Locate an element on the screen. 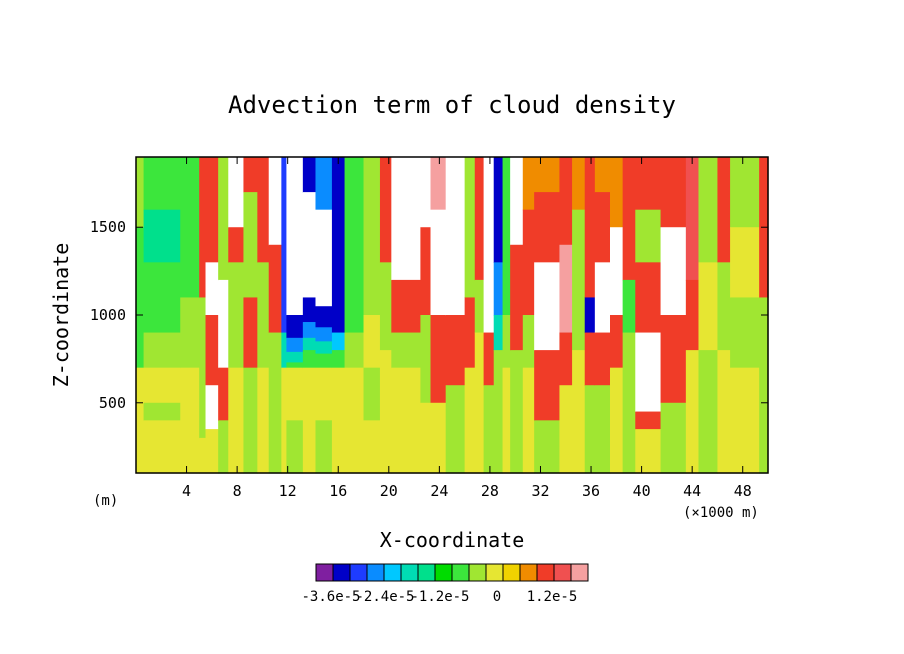 This screenshot has height=654, width=904. x-tick-label: 12 is located at coordinates (288, 491).